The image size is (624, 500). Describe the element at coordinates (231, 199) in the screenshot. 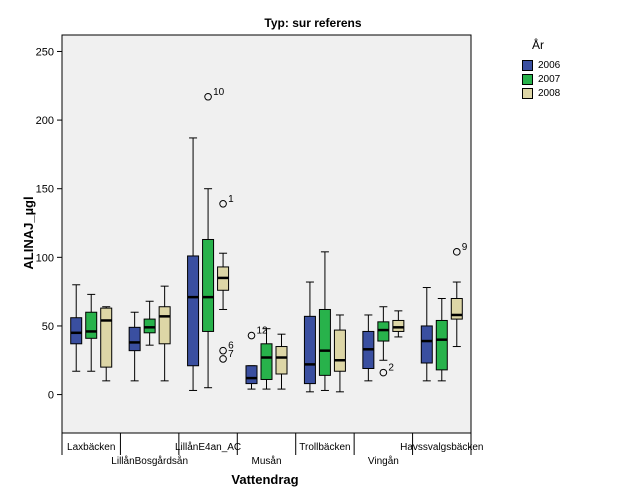

I see `outlier-label: 1` at that location.